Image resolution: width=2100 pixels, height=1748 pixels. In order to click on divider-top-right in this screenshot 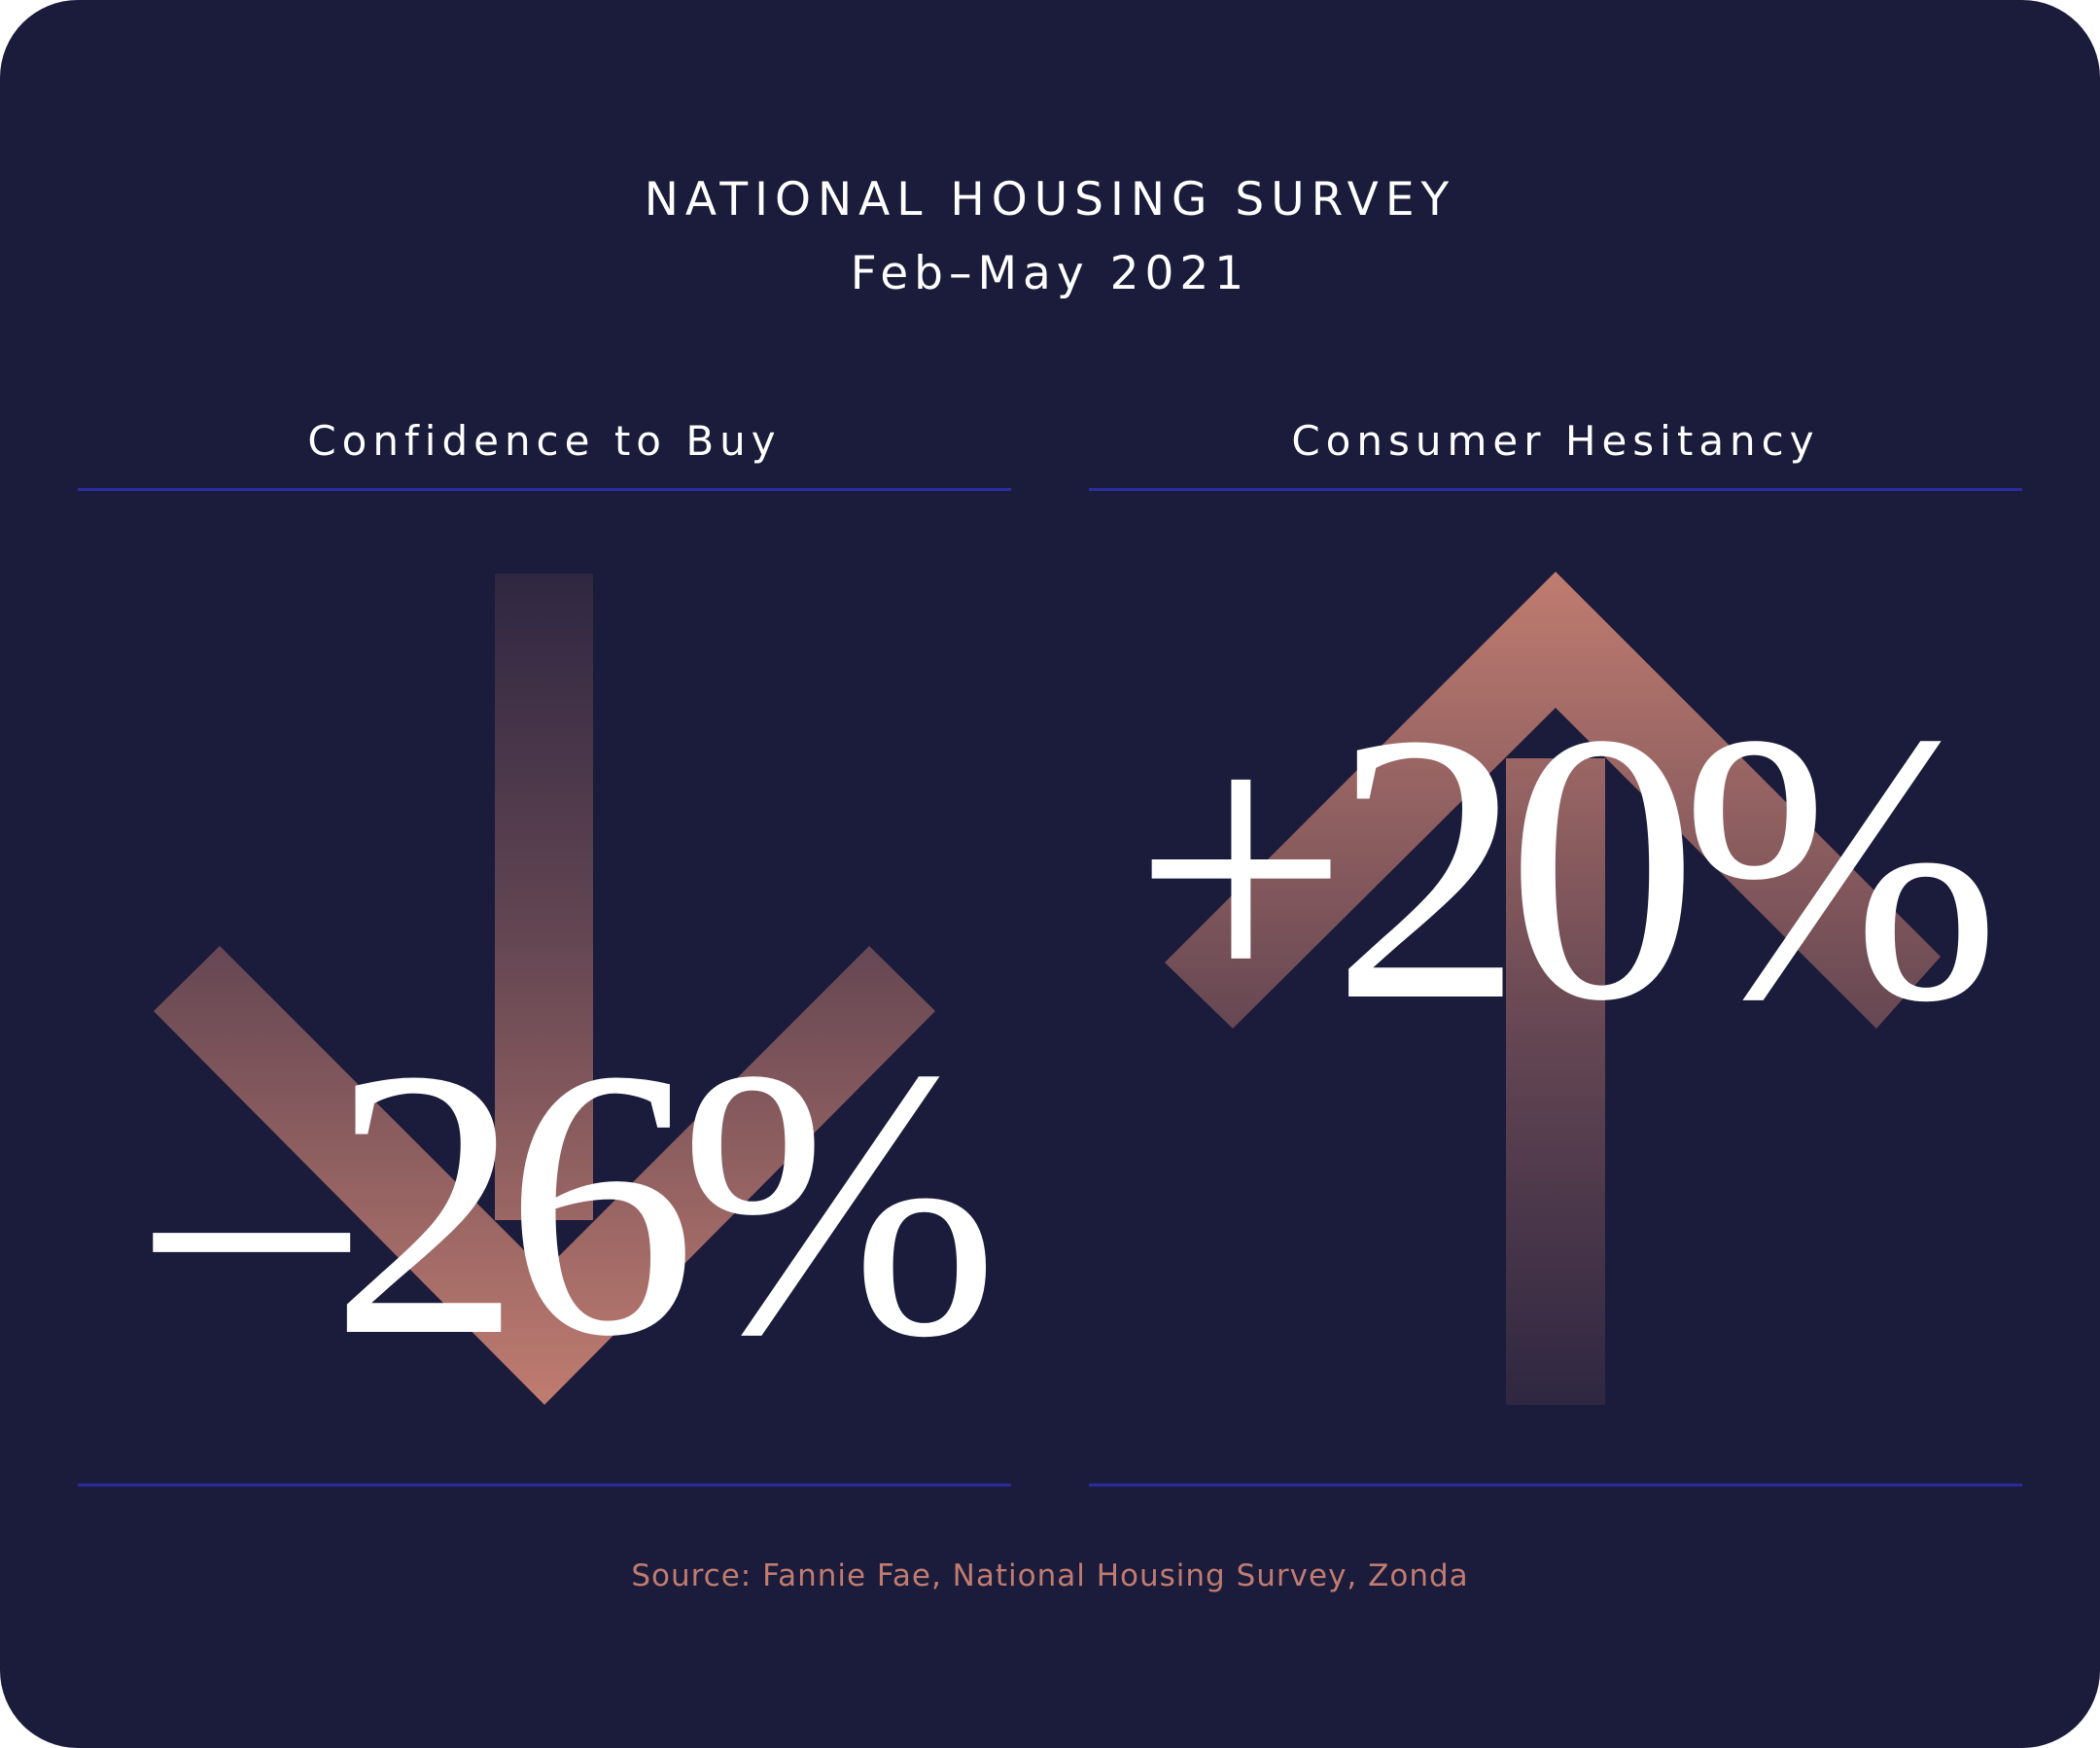, I will do `click(1555, 489)`.